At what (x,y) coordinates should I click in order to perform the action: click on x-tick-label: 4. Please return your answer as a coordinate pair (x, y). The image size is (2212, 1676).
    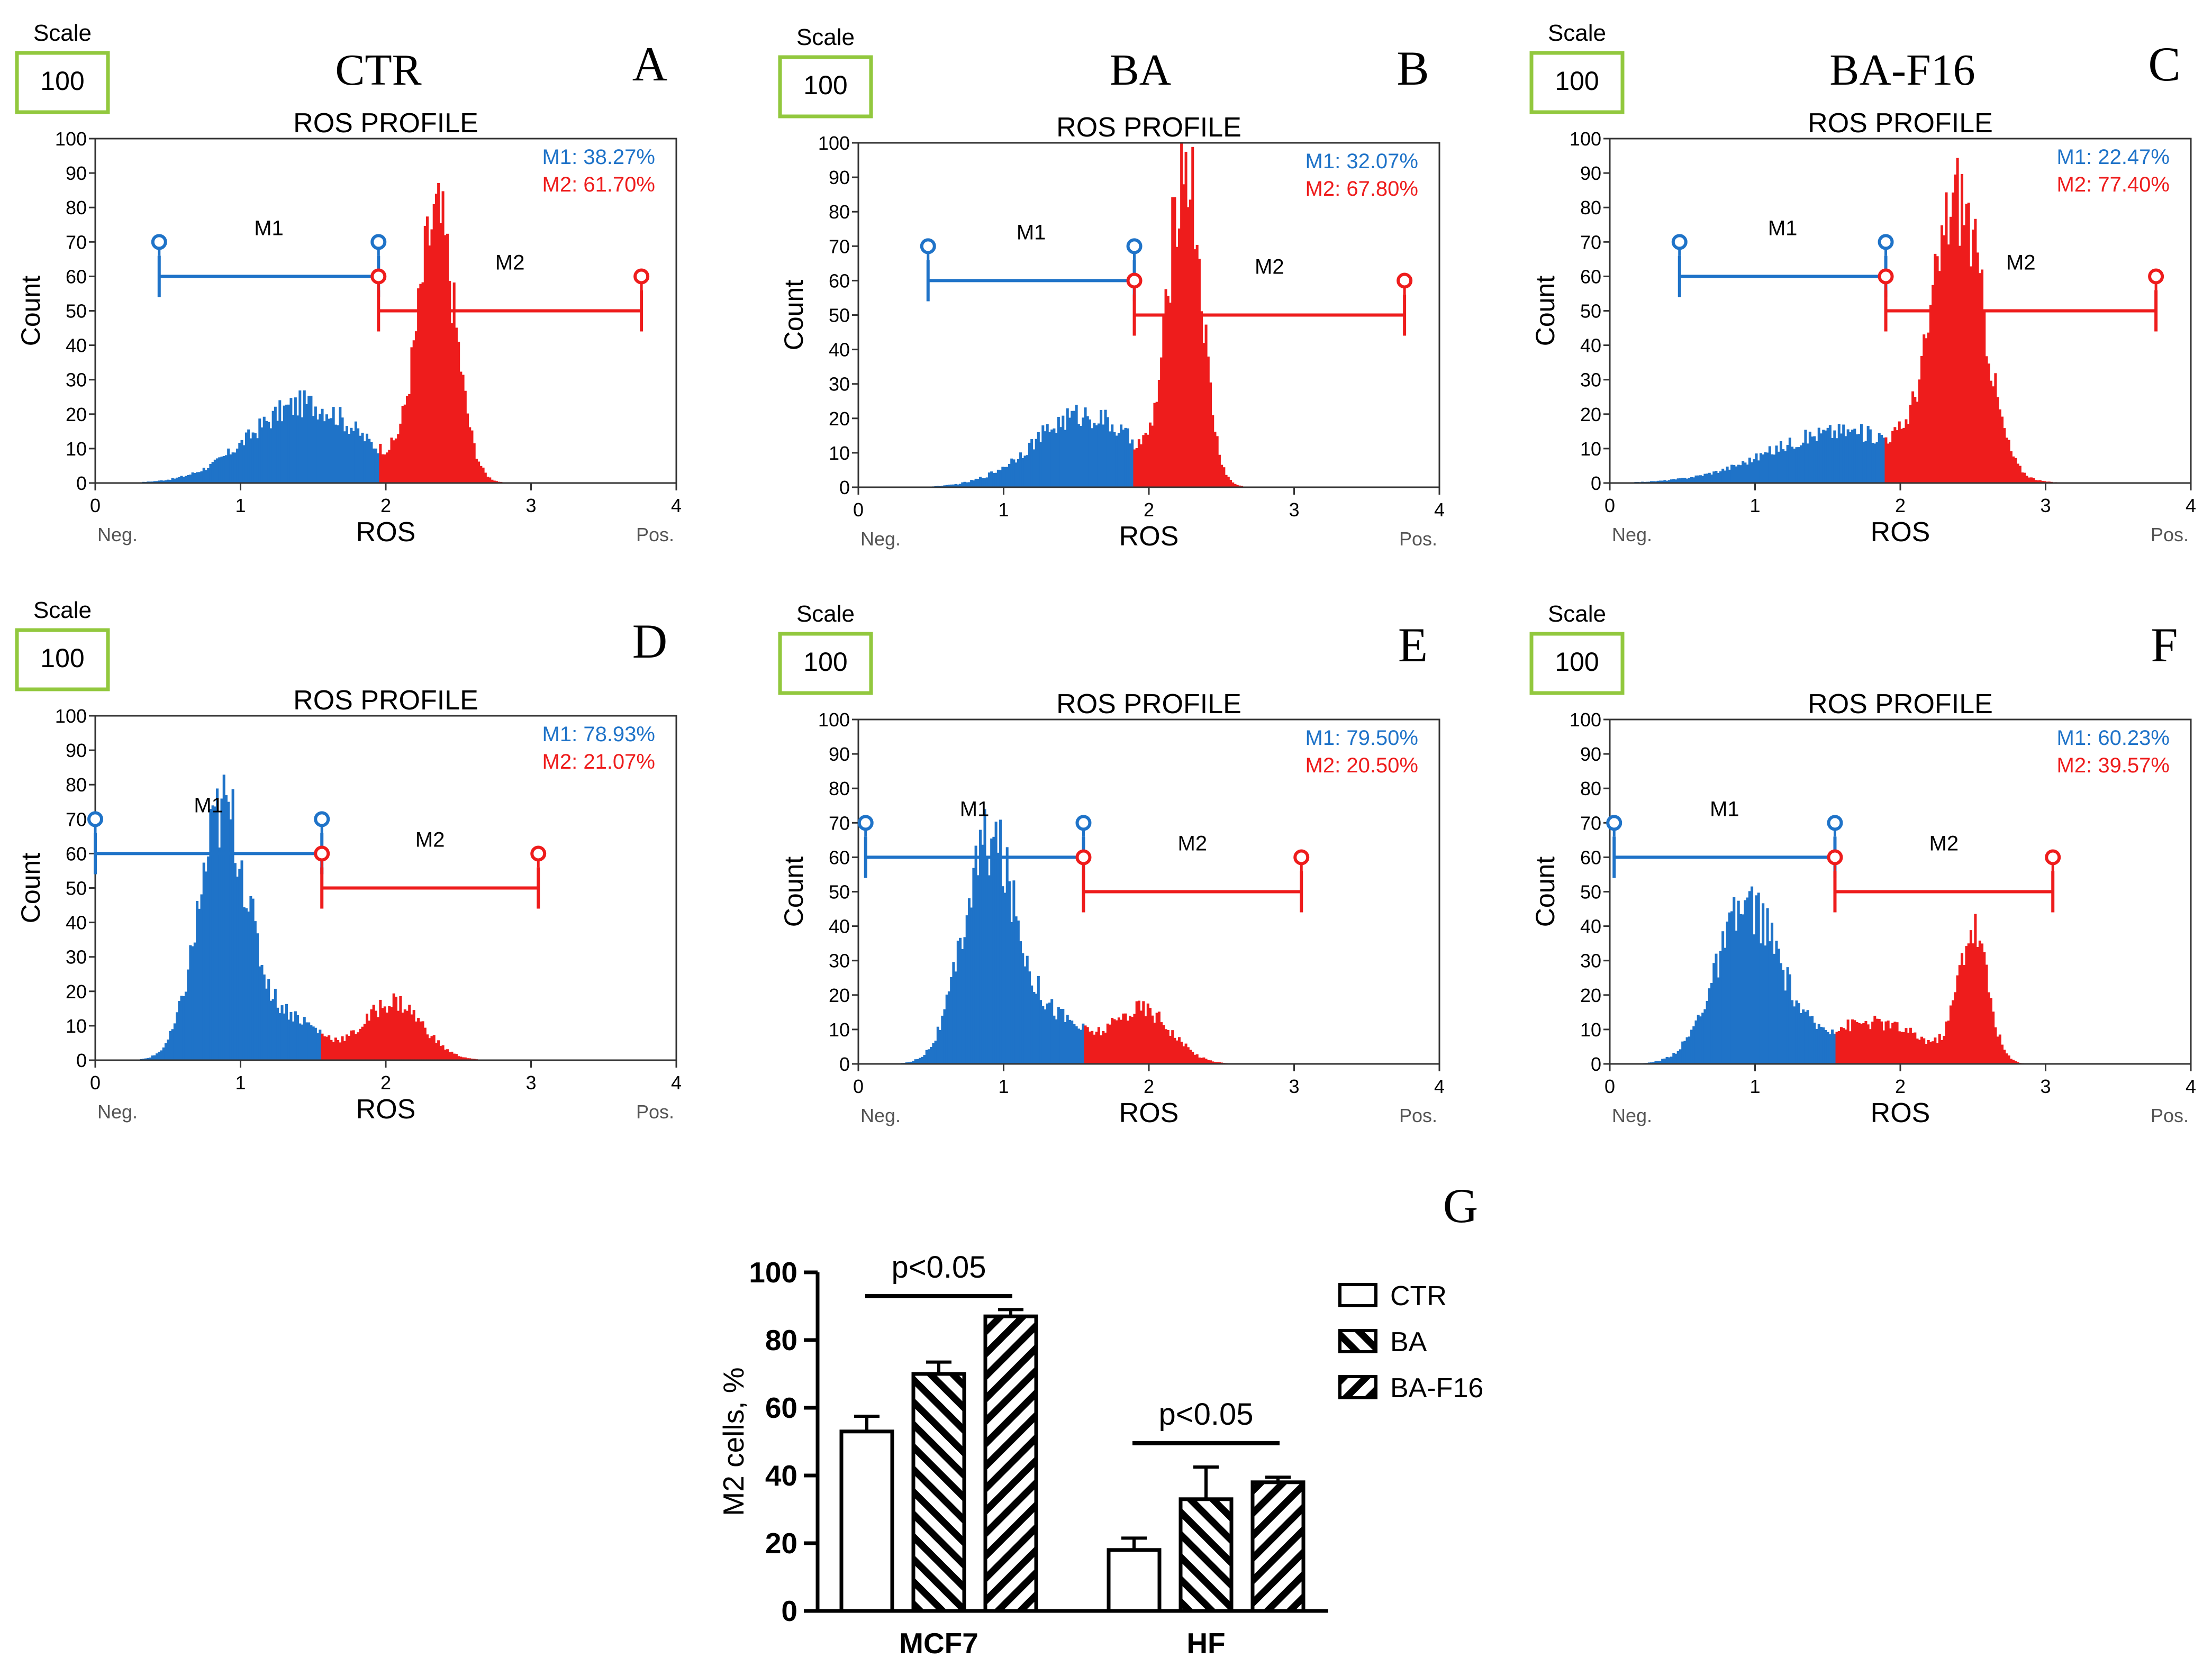
    Looking at the image, I should click on (1440, 510).